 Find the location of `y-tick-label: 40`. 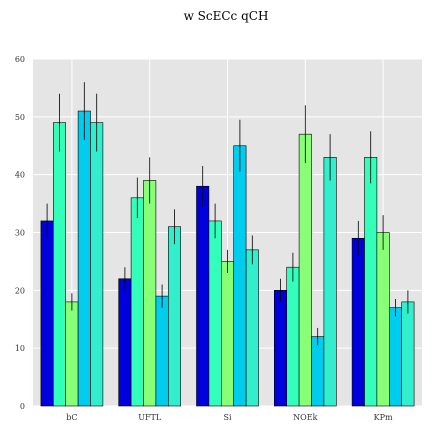

y-tick-label: 40 is located at coordinates (20, 175).